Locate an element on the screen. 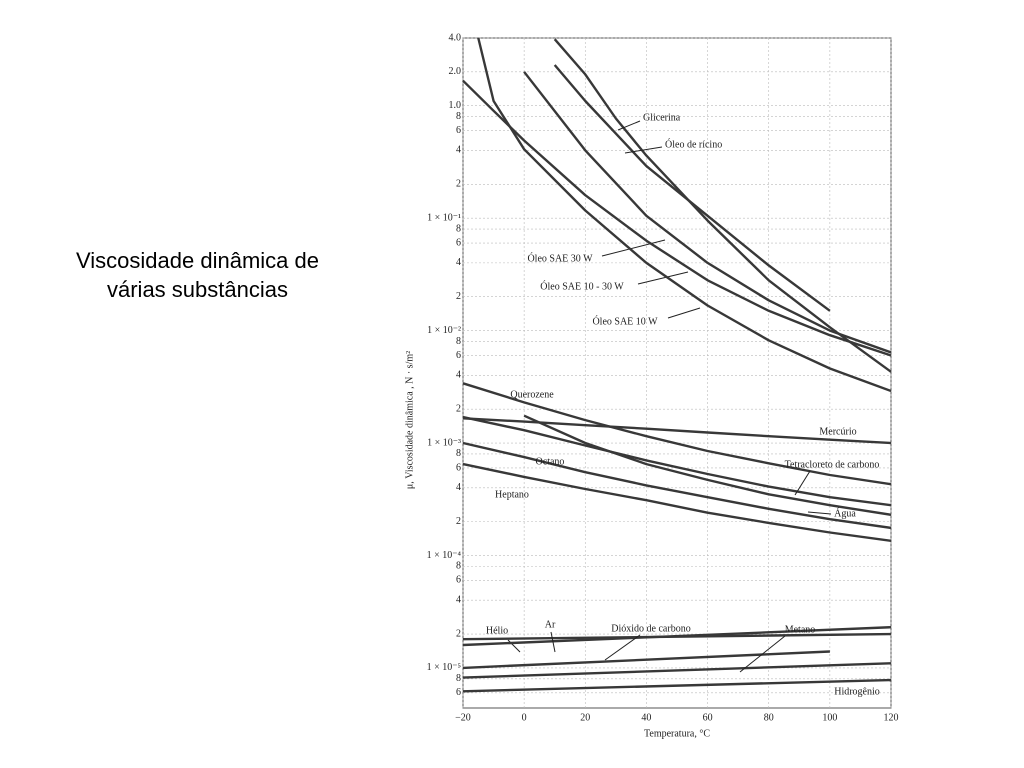 The image size is (1024, 768). x-tick-label: 20 is located at coordinates (585, 717).